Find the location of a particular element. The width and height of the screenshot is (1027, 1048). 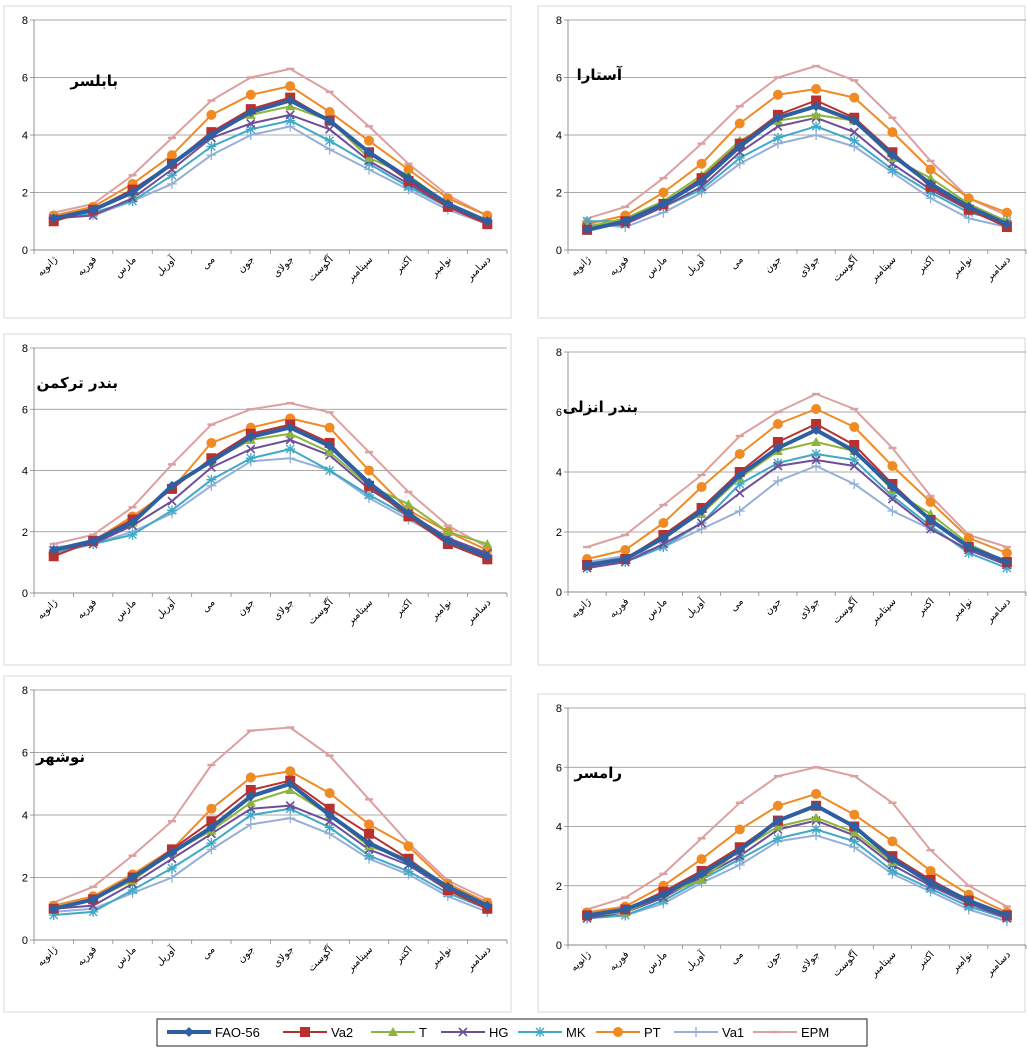

series-va1 is located at coordinates (797, 878).